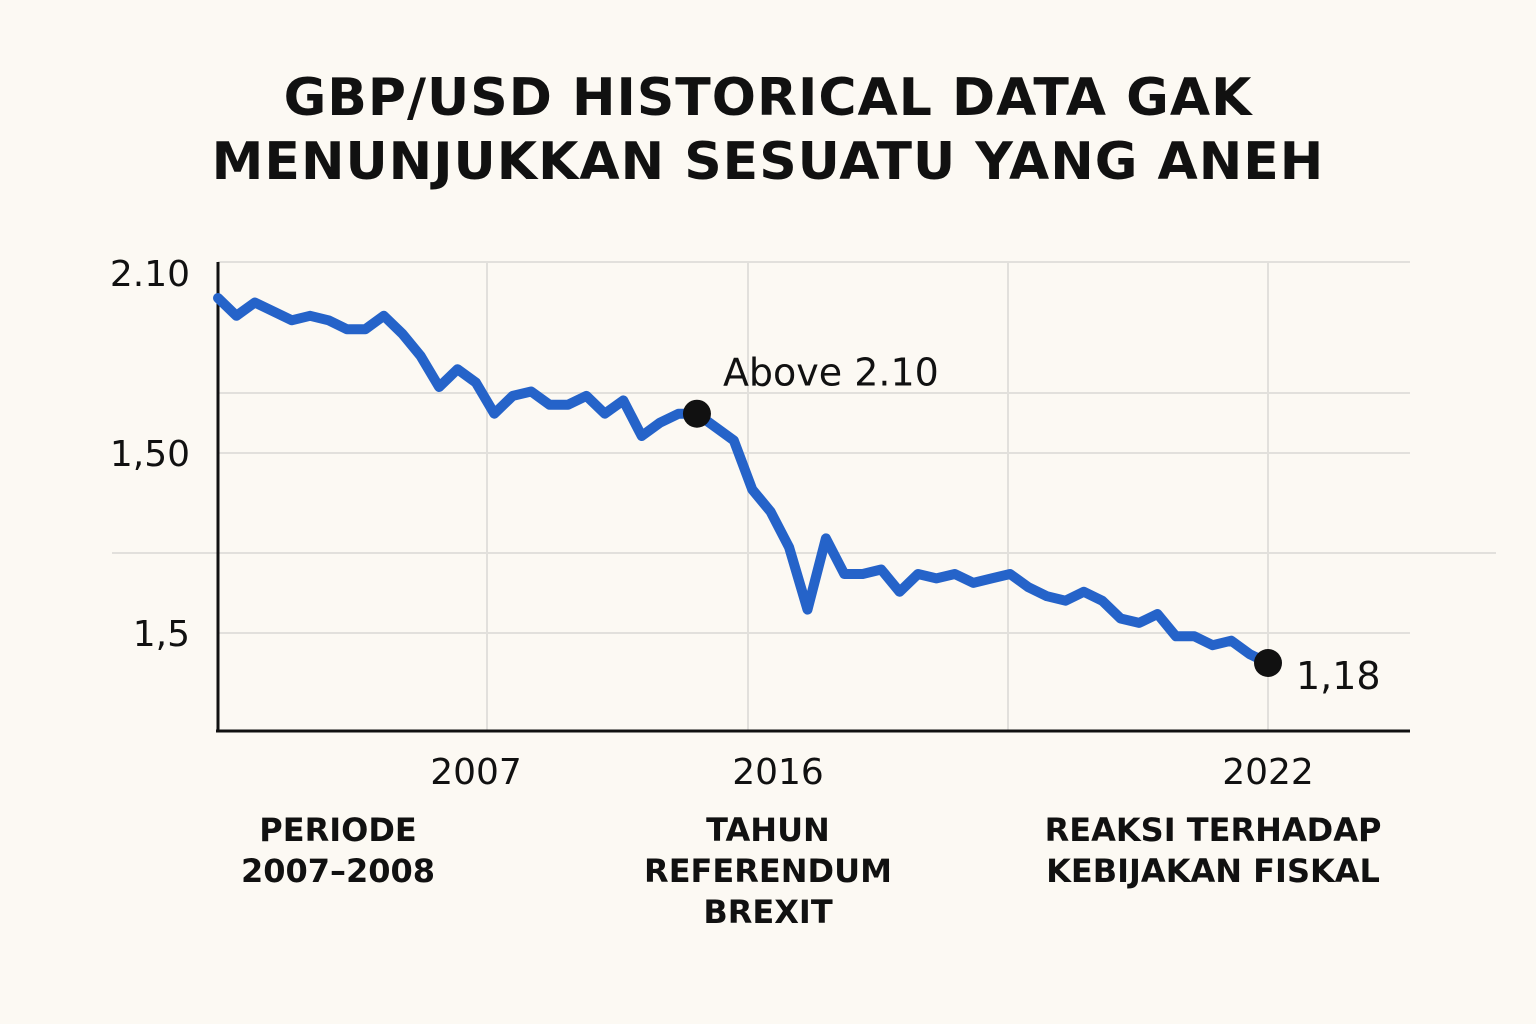 The width and height of the screenshot is (1536, 1024). Describe the element at coordinates (768, 912) in the screenshot. I see `period-label-line: BREXIT` at that location.